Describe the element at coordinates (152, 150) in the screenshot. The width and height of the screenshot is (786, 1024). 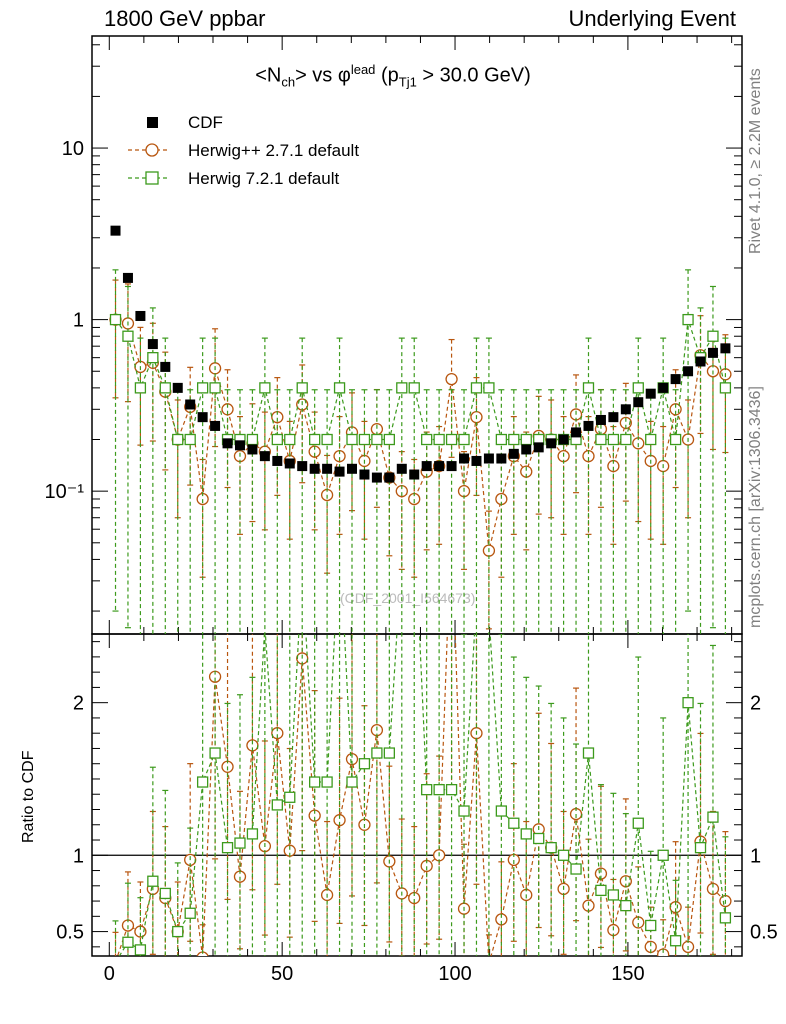
I see `legend-marker-herwigpp` at that location.